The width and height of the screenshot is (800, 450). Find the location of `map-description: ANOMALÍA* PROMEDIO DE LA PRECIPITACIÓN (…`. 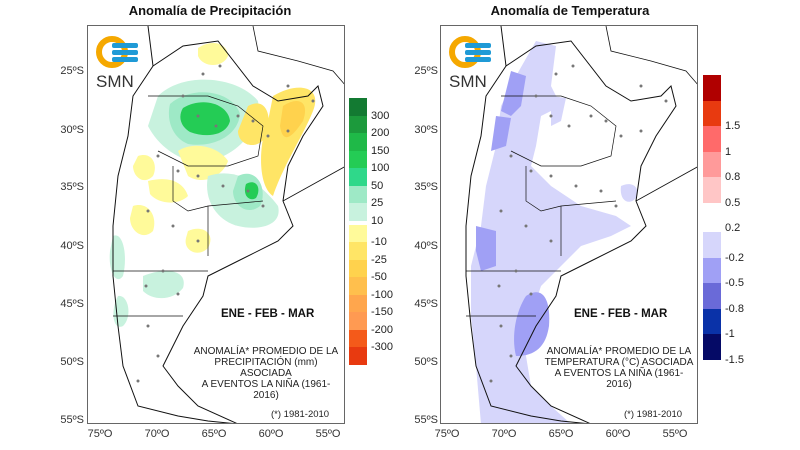

map-description: ANOMALÍA* PROMEDIO DE LA PRECIPITACIÓN (… is located at coordinates (266, 373).